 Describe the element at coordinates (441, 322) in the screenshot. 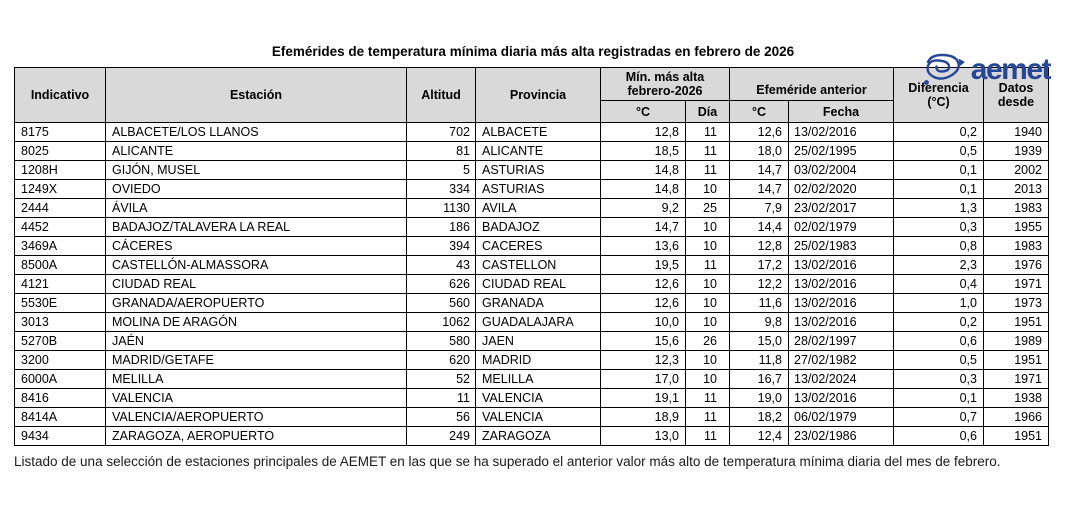

I see `cell-altitud: 1062` at that location.